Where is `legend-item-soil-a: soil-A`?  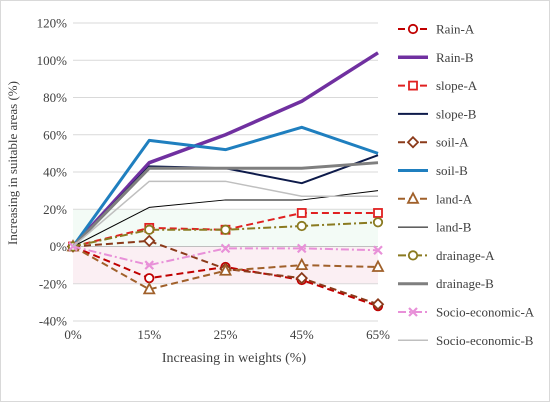
legend-item-soil-a: soil-A is located at coordinates (433, 142).